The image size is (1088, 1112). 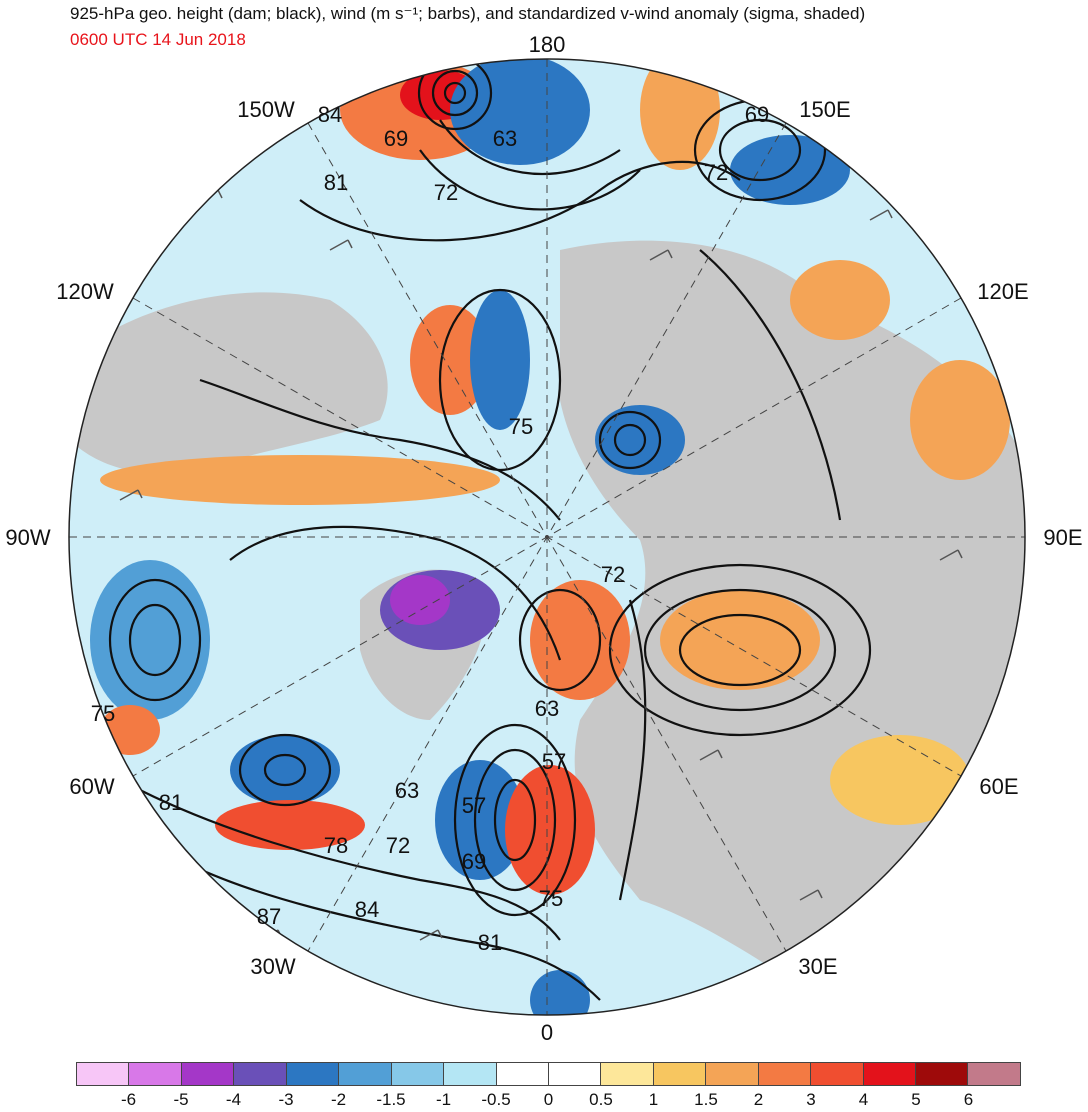 I want to click on colorbar-tick-label: 1.5, so click(x=706, y=1099).